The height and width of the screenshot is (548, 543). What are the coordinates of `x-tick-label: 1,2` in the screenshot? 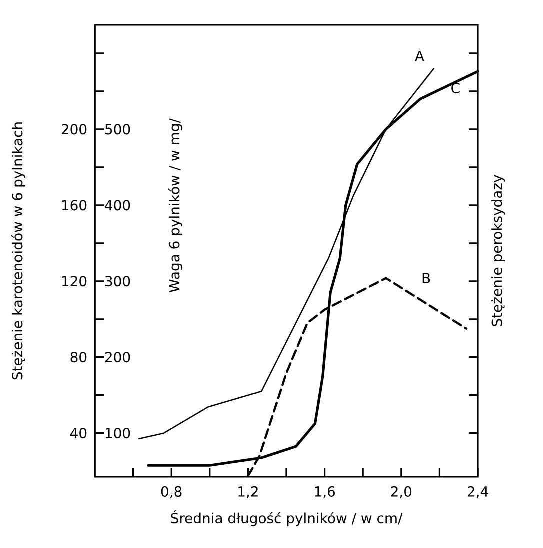 It's located at (248, 492).